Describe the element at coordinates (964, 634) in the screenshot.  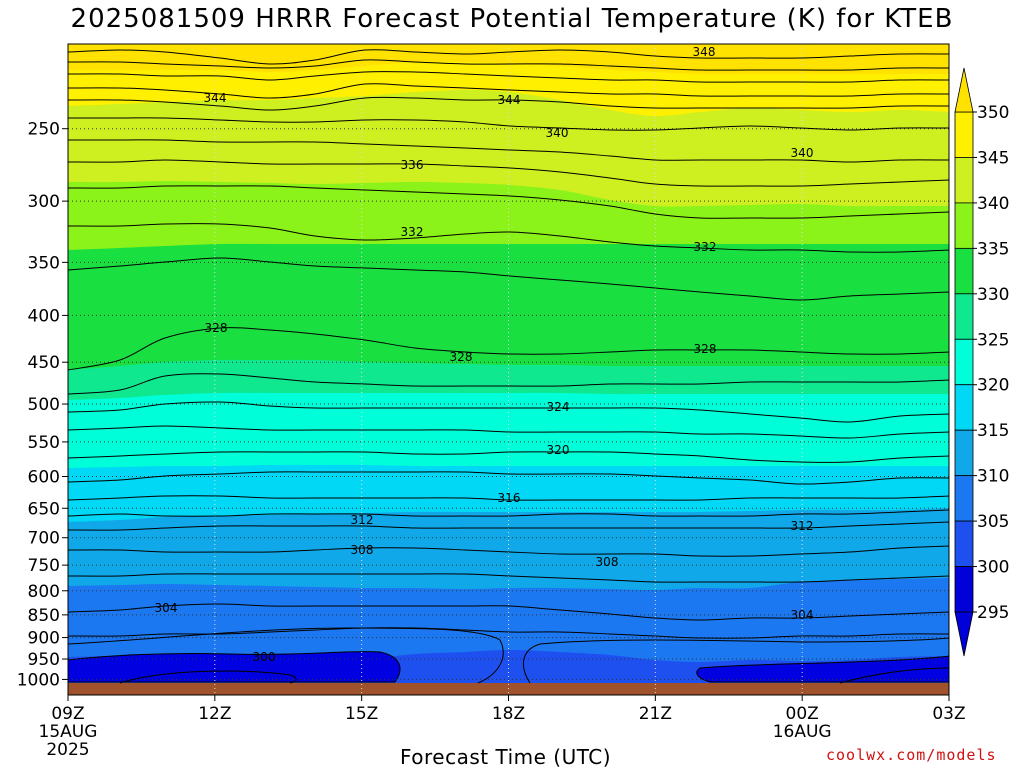
I see `colorbar-min-arrow` at that location.